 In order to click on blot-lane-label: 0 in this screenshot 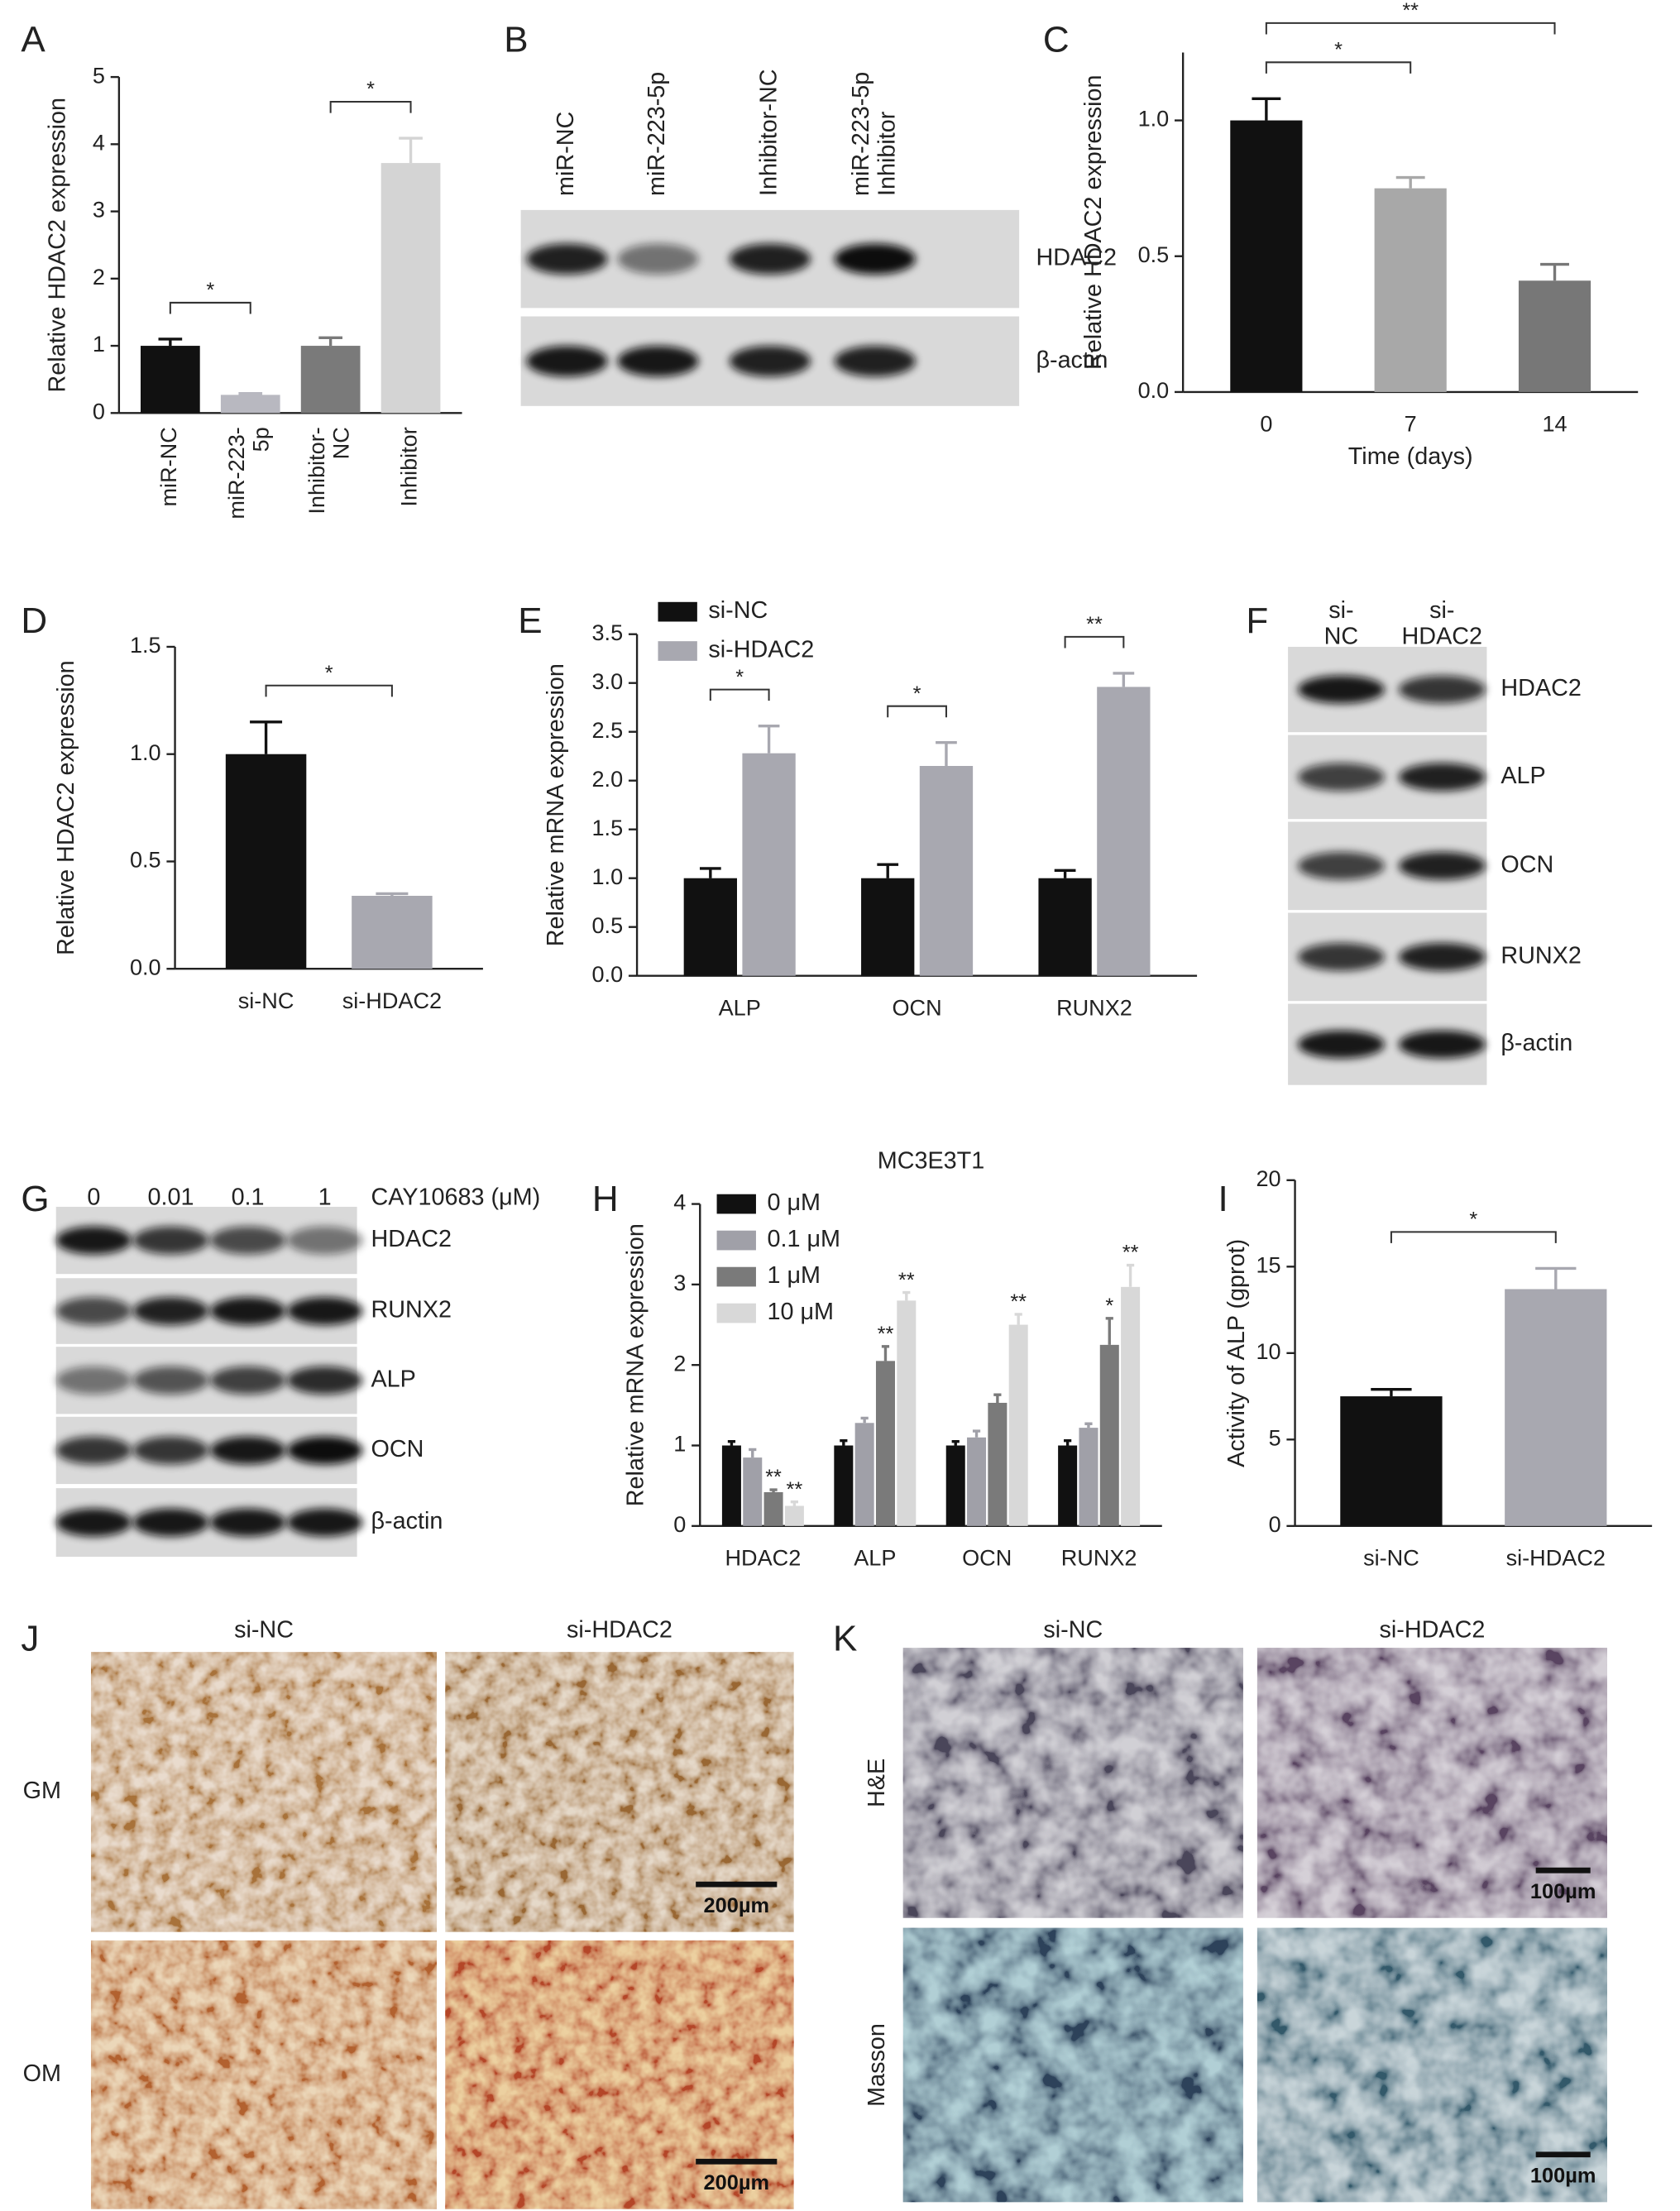, I will do `click(93, 1197)`.